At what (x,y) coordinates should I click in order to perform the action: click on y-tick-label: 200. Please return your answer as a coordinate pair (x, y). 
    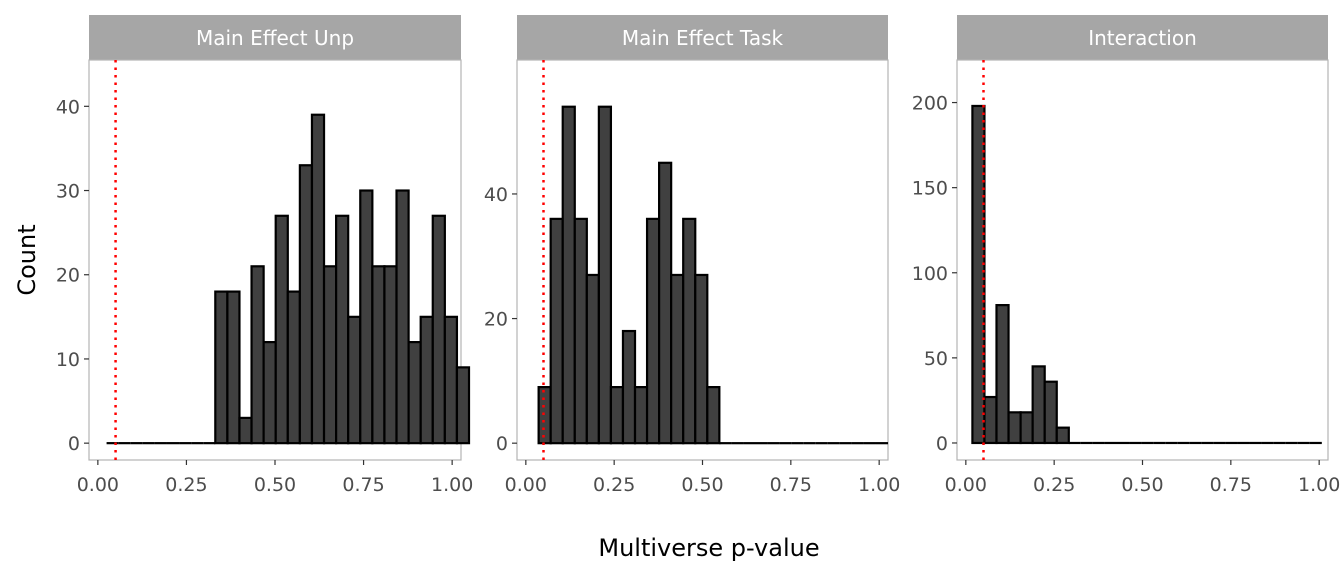
    Looking at the image, I should click on (930, 104).